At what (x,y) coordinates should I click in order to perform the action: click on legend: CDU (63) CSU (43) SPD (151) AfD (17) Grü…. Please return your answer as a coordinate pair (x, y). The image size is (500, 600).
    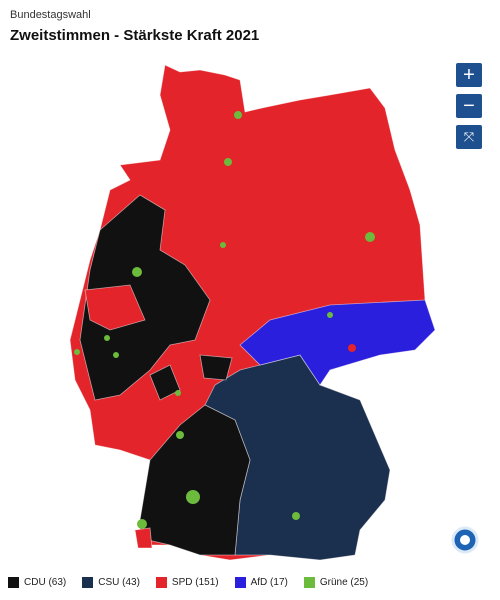
    Looking at the image, I should click on (188, 582).